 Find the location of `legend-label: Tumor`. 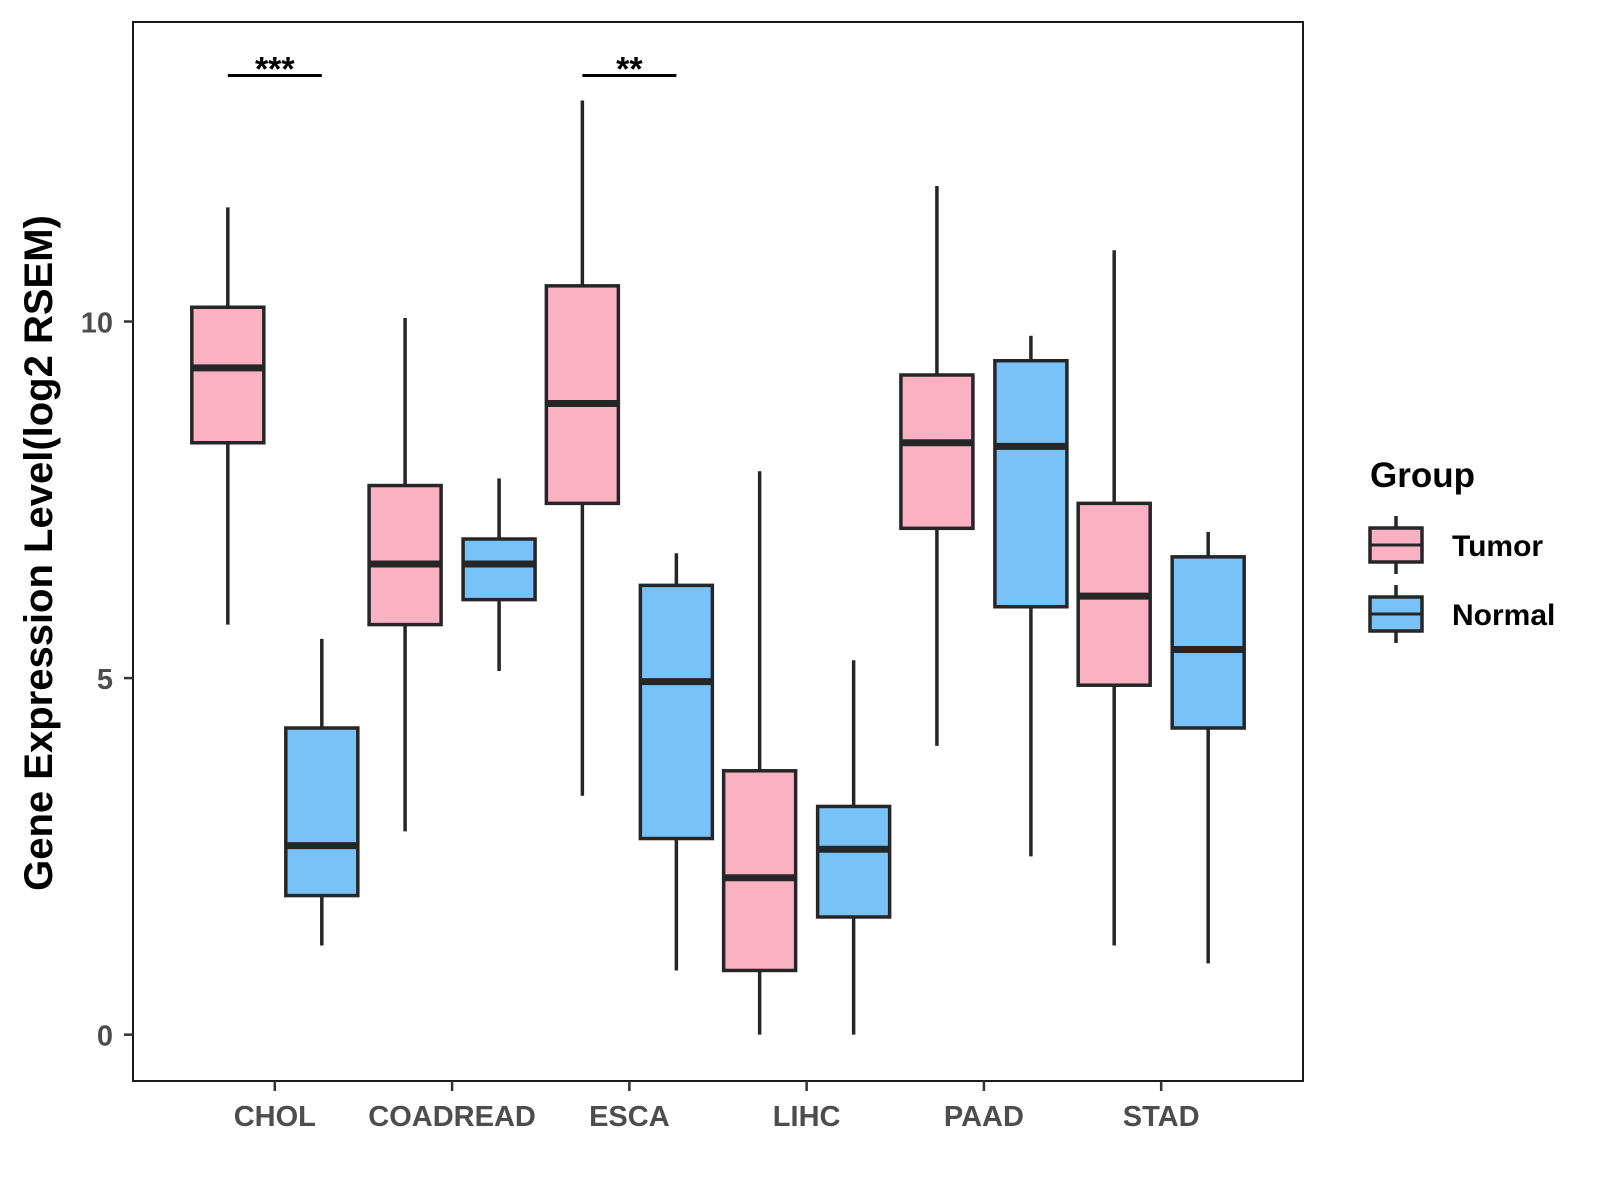

legend-label: Tumor is located at coordinates (1497, 546).